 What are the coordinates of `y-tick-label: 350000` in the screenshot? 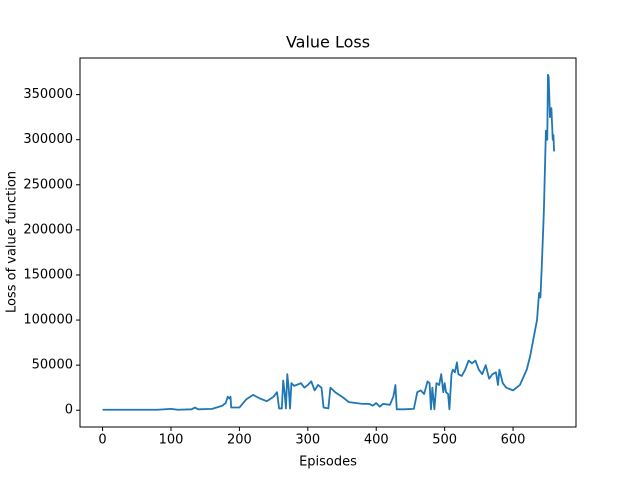 It's located at (48, 94).